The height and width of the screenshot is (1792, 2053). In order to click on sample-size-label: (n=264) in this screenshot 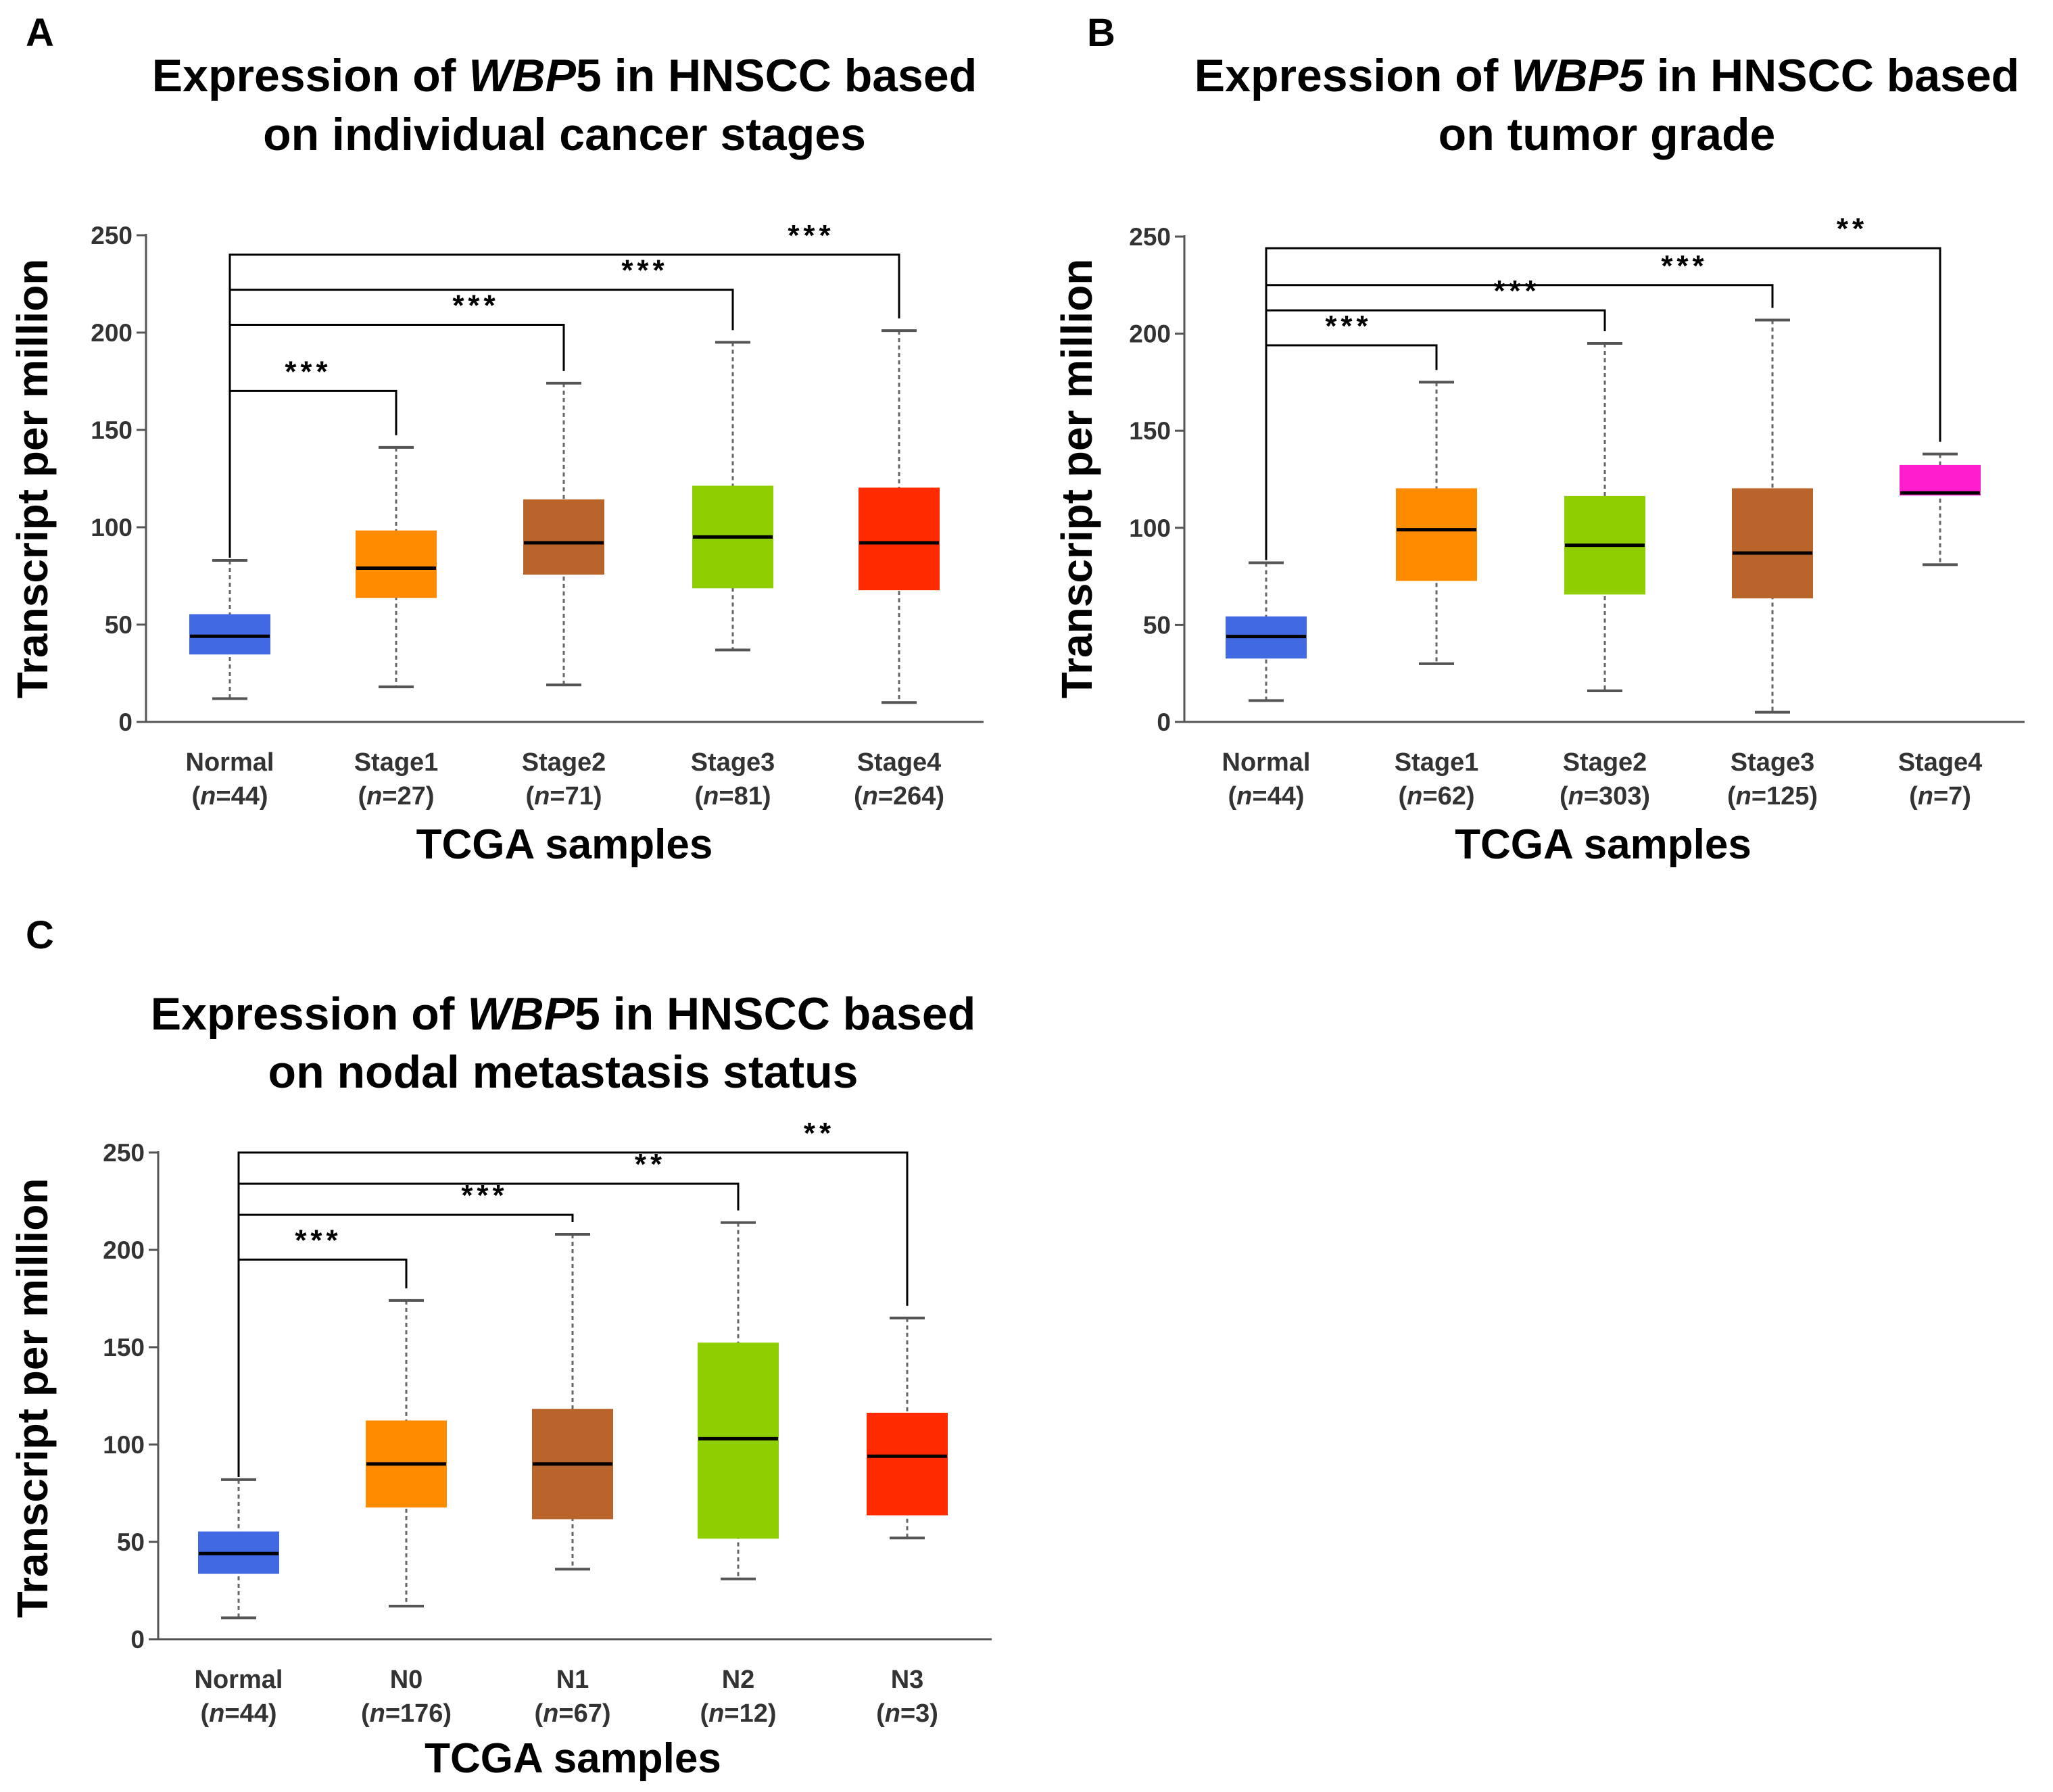, I will do `click(899, 796)`.